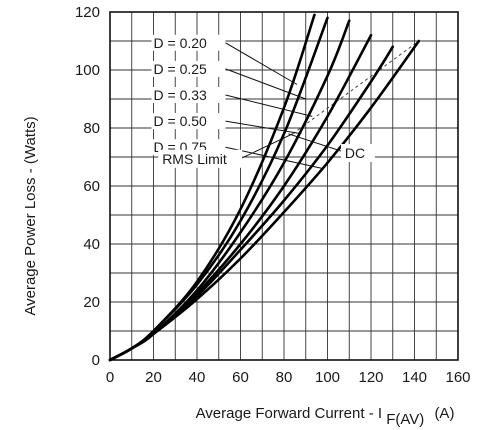  What do you see at coordinates (91, 244) in the screenshot?
I see `y-tick-label: 40` at bounding box center [91, 244].